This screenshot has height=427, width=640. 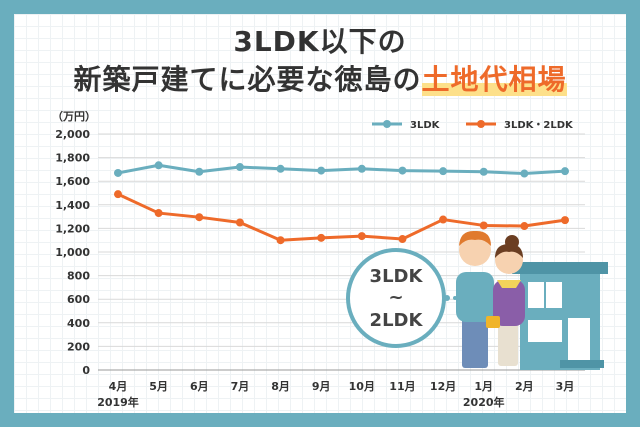 I want to click on woman-scarf, so click(x=509, y=284).